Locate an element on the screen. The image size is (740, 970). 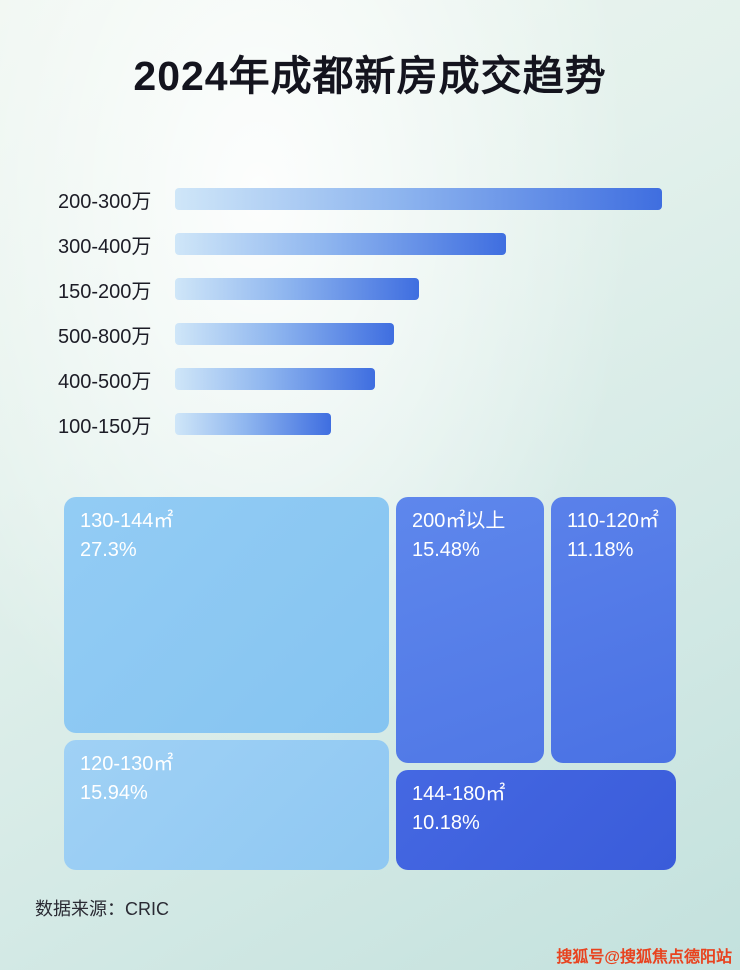
bar-row: 100-150万 is located at coordinates (360, 425).